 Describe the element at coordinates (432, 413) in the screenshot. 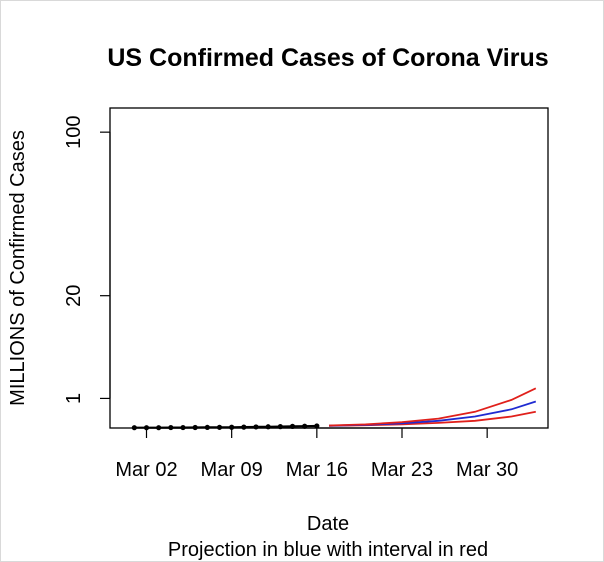

I see `projection-line` at that location.